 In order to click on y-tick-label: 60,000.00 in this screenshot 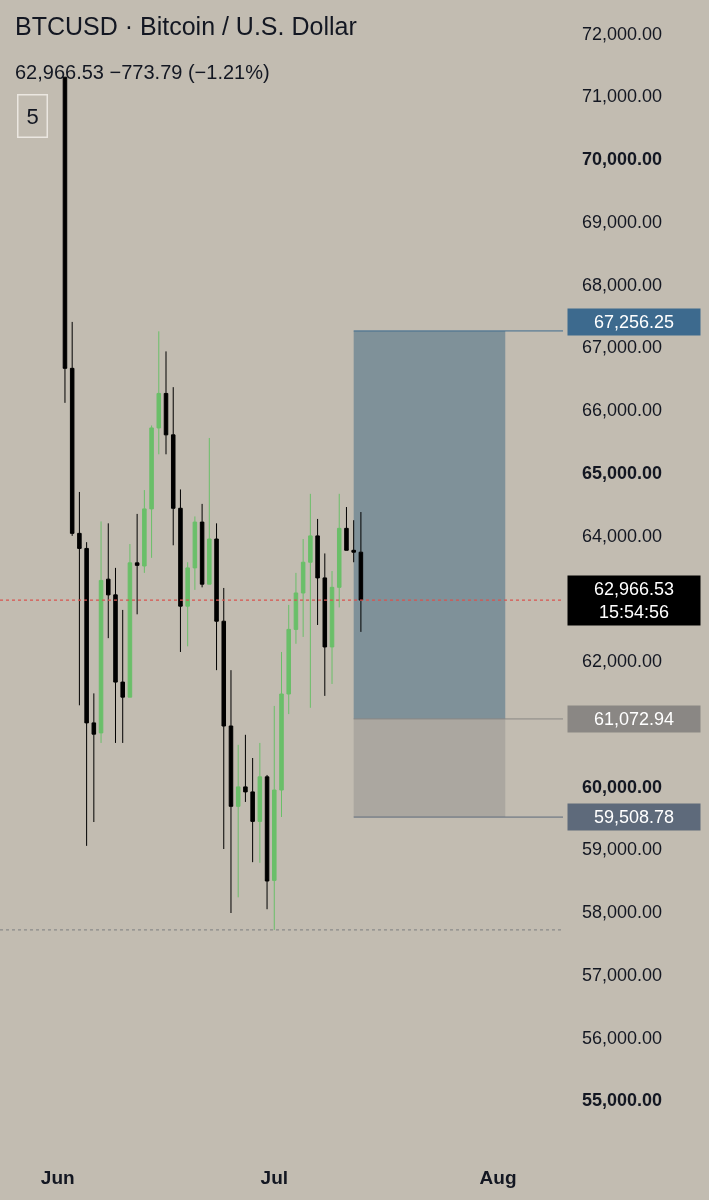, I will do `click(622, 786)`.